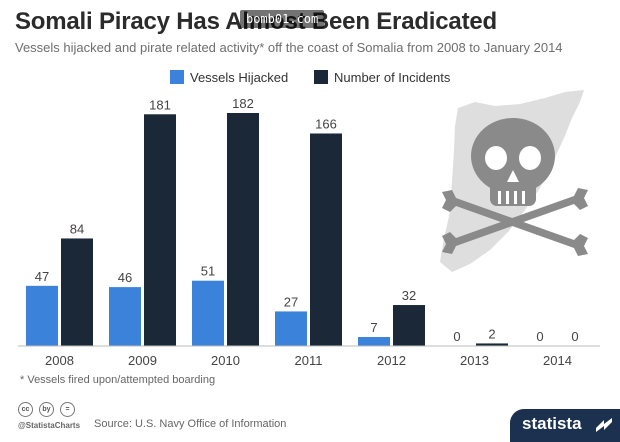 The image size is (620, 442). I want to click on x-tick-label-2010: 2010, so click(225, 360).